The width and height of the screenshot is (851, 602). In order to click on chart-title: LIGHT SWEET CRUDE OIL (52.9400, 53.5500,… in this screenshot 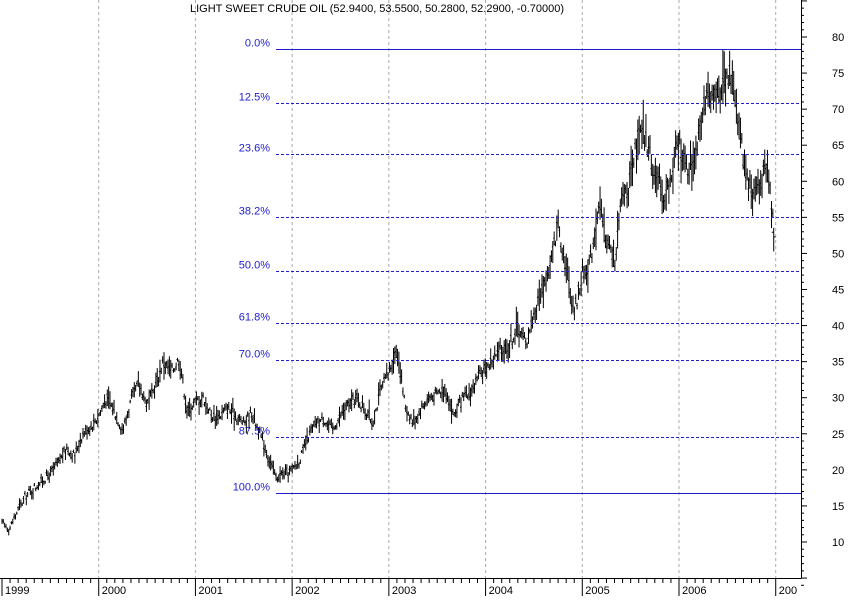, I will do `click(377, 9)`.